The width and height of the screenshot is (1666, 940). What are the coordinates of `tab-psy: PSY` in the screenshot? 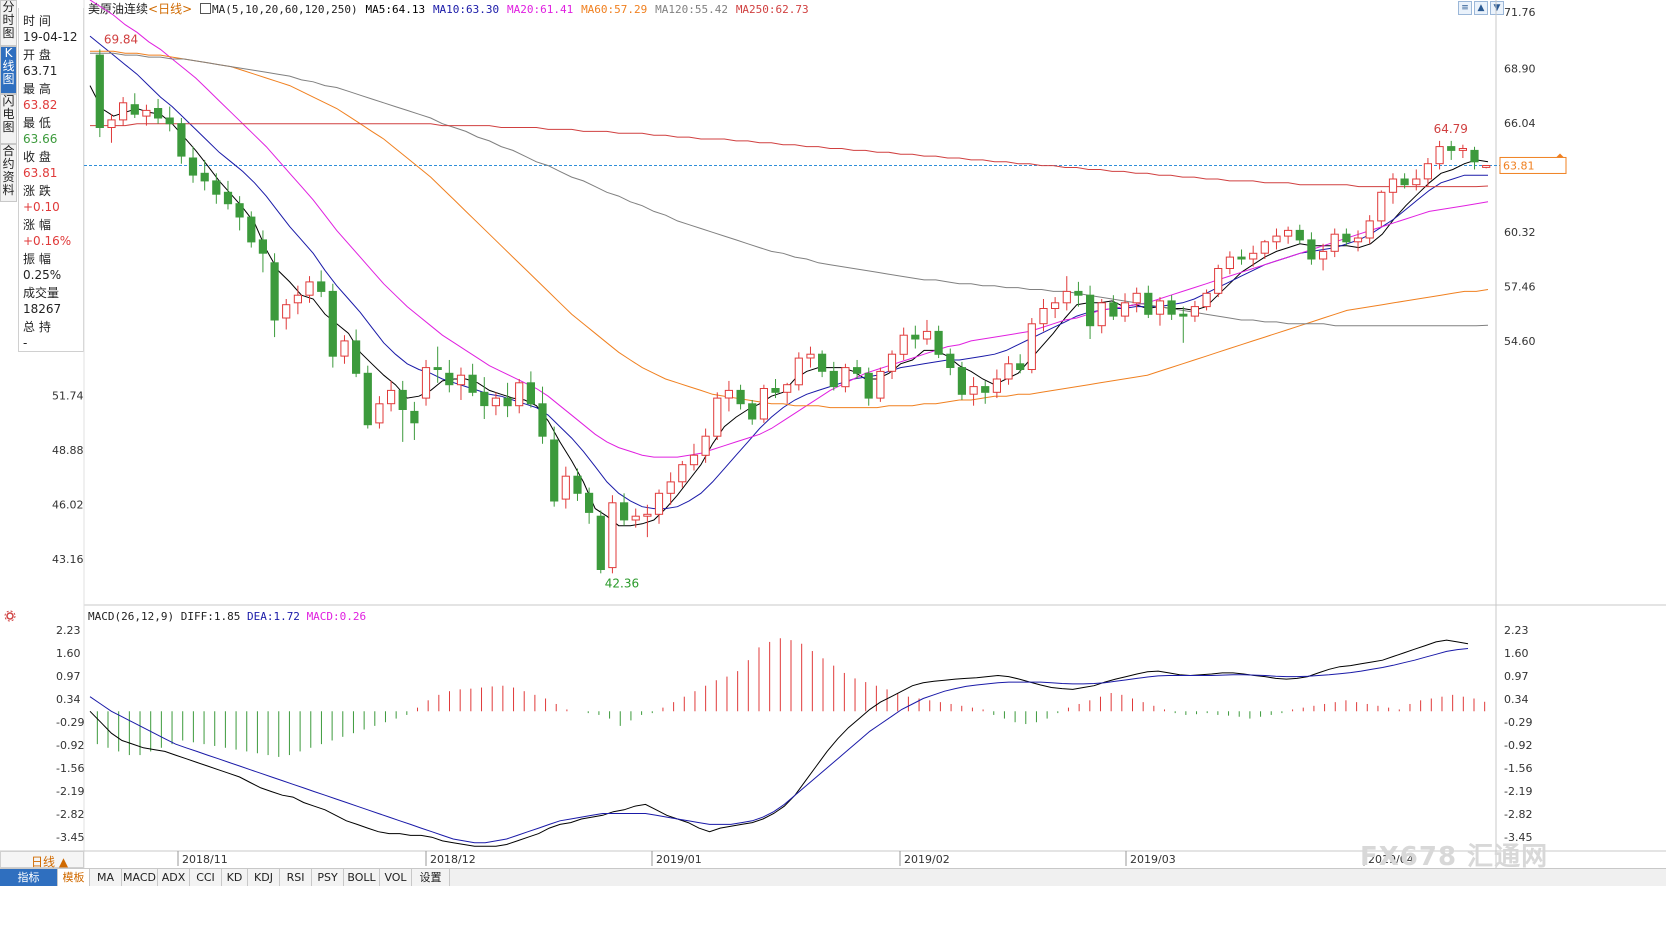 It's located at (328, 877).